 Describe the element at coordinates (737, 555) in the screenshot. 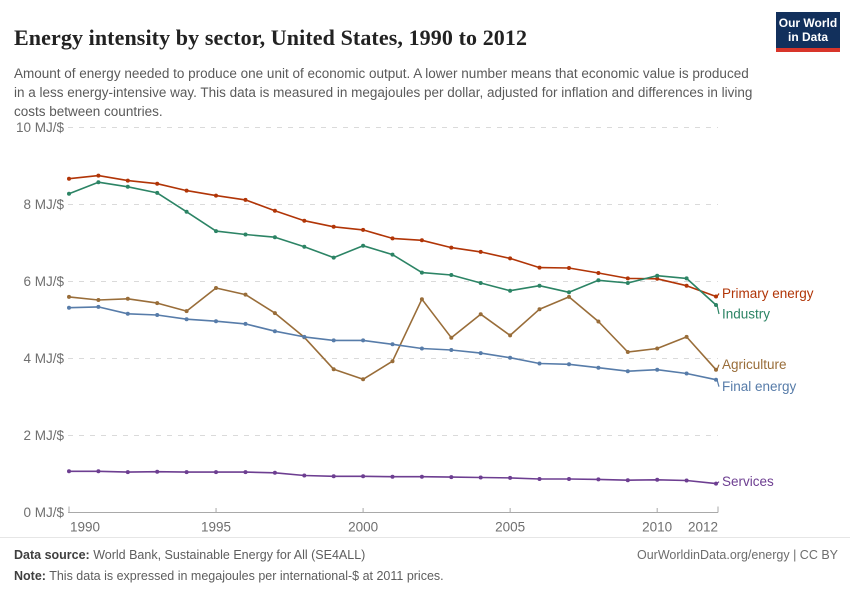

I see `owid-license-link: OurWorldinData.org/energy | CC BY` at that location.